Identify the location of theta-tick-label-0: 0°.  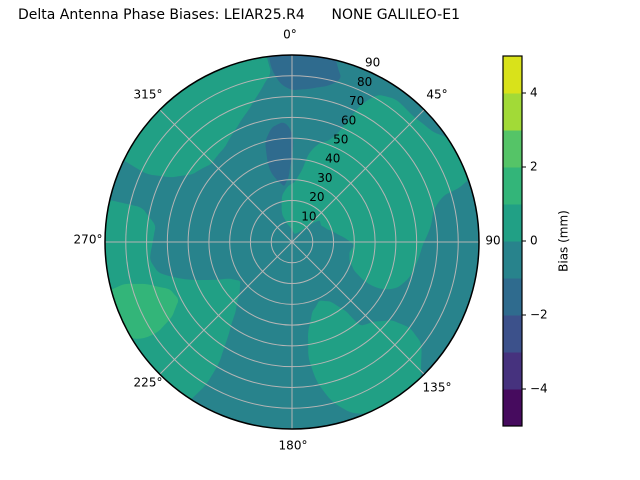
(290, 35).